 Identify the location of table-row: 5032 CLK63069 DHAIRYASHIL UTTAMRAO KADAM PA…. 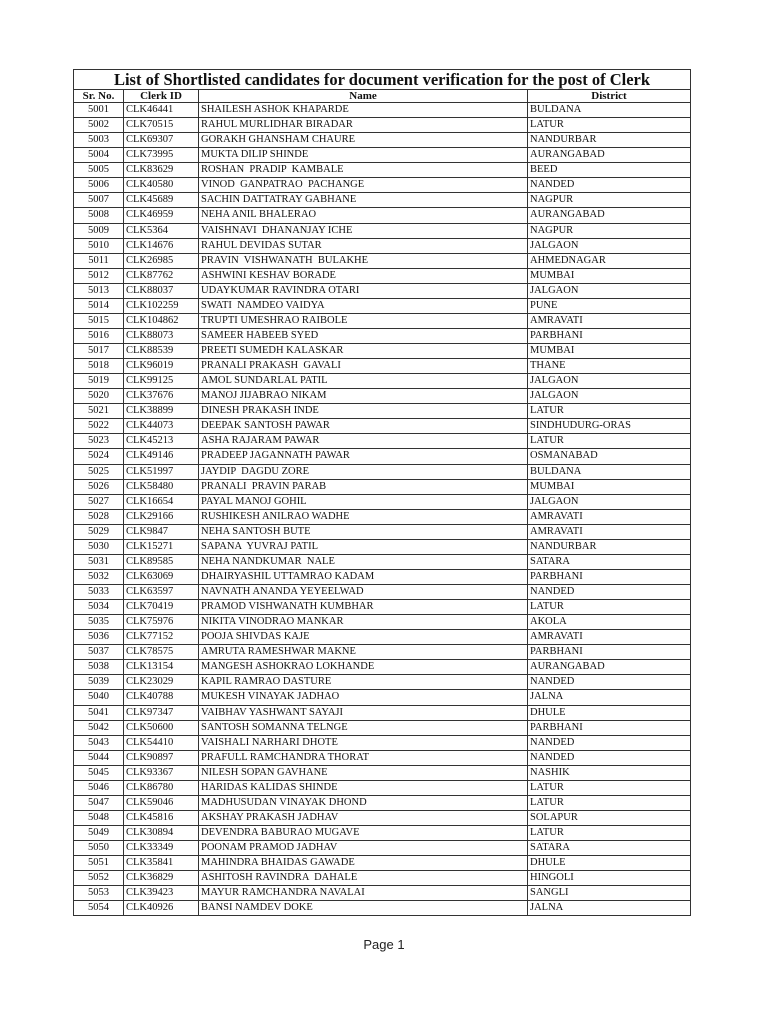
(382, 577).